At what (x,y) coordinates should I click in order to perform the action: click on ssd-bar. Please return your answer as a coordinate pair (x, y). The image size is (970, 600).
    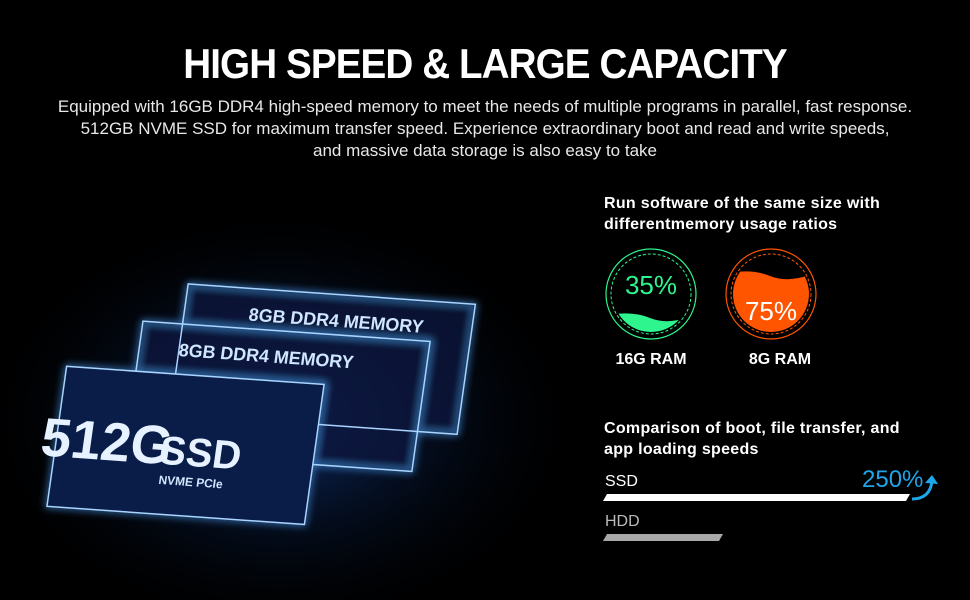
    Looking at the image, I should click on (756, 497).